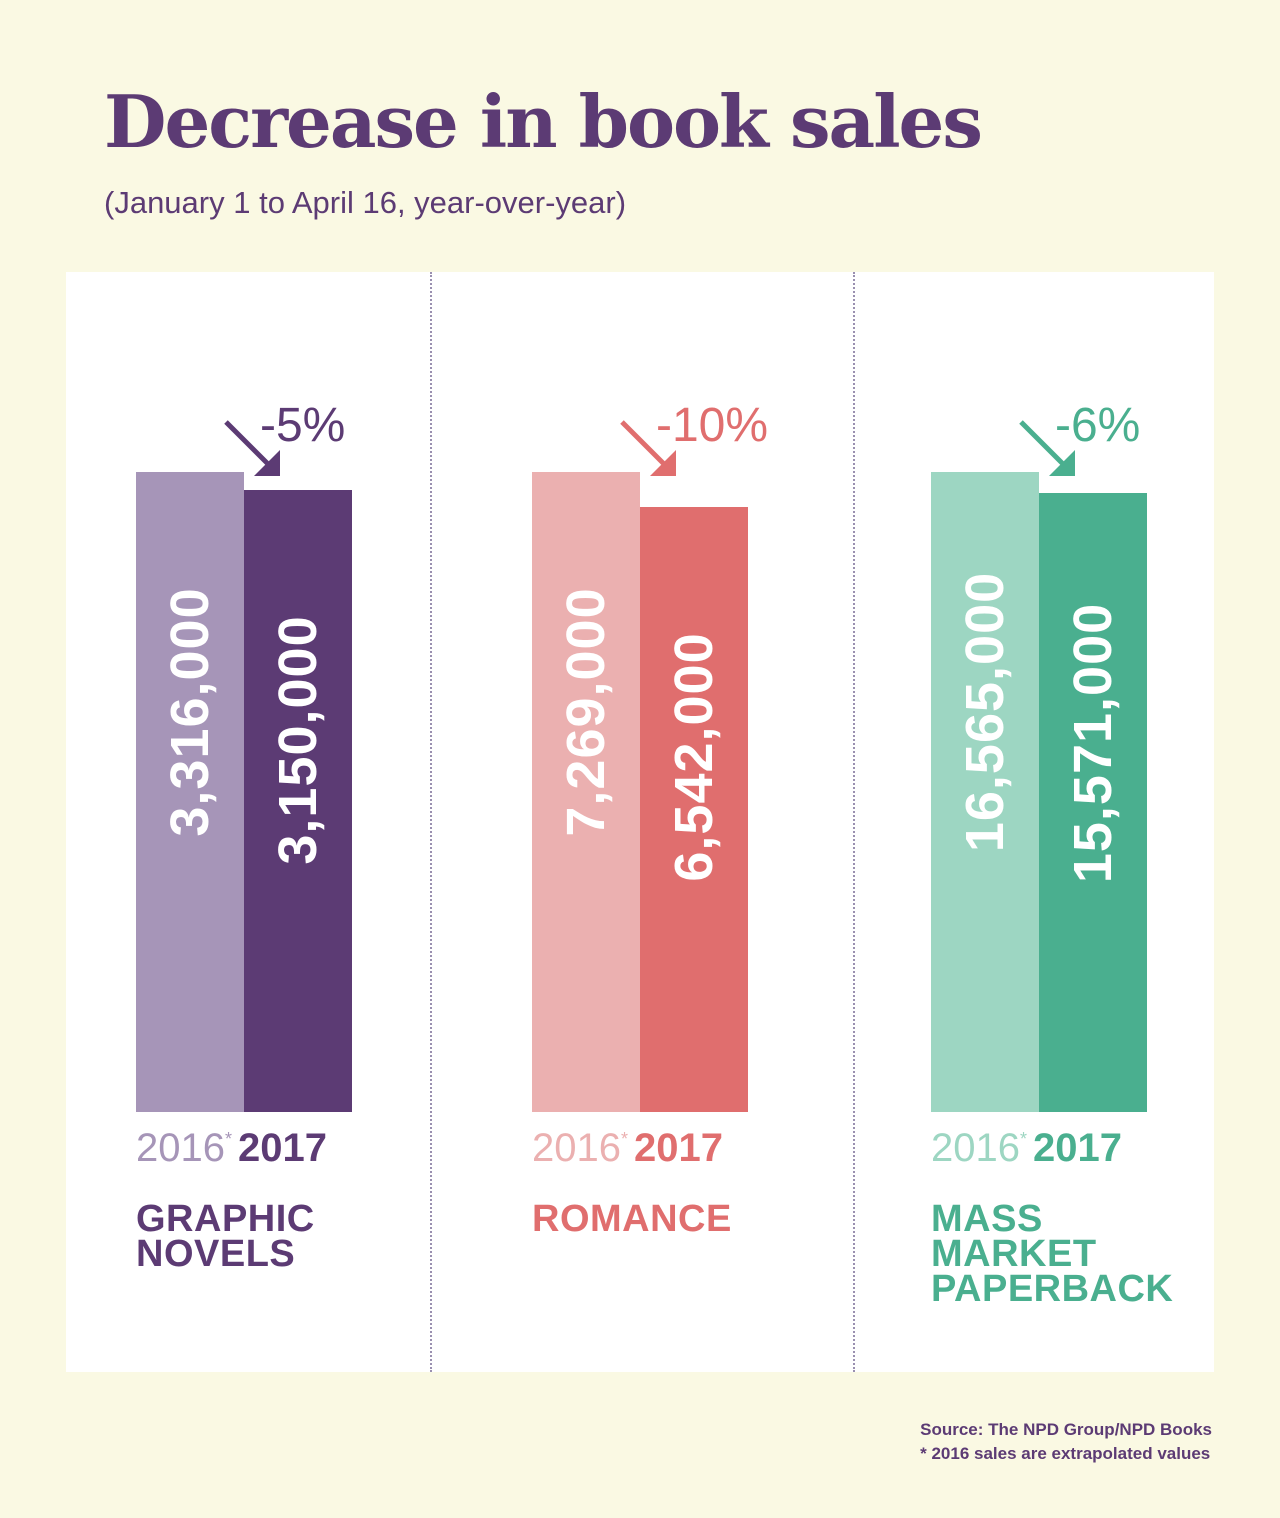 The height and width of the screenshot is (1518, 1280). I want to click on bar-value-label: 3,316,000, so click(190, 712).